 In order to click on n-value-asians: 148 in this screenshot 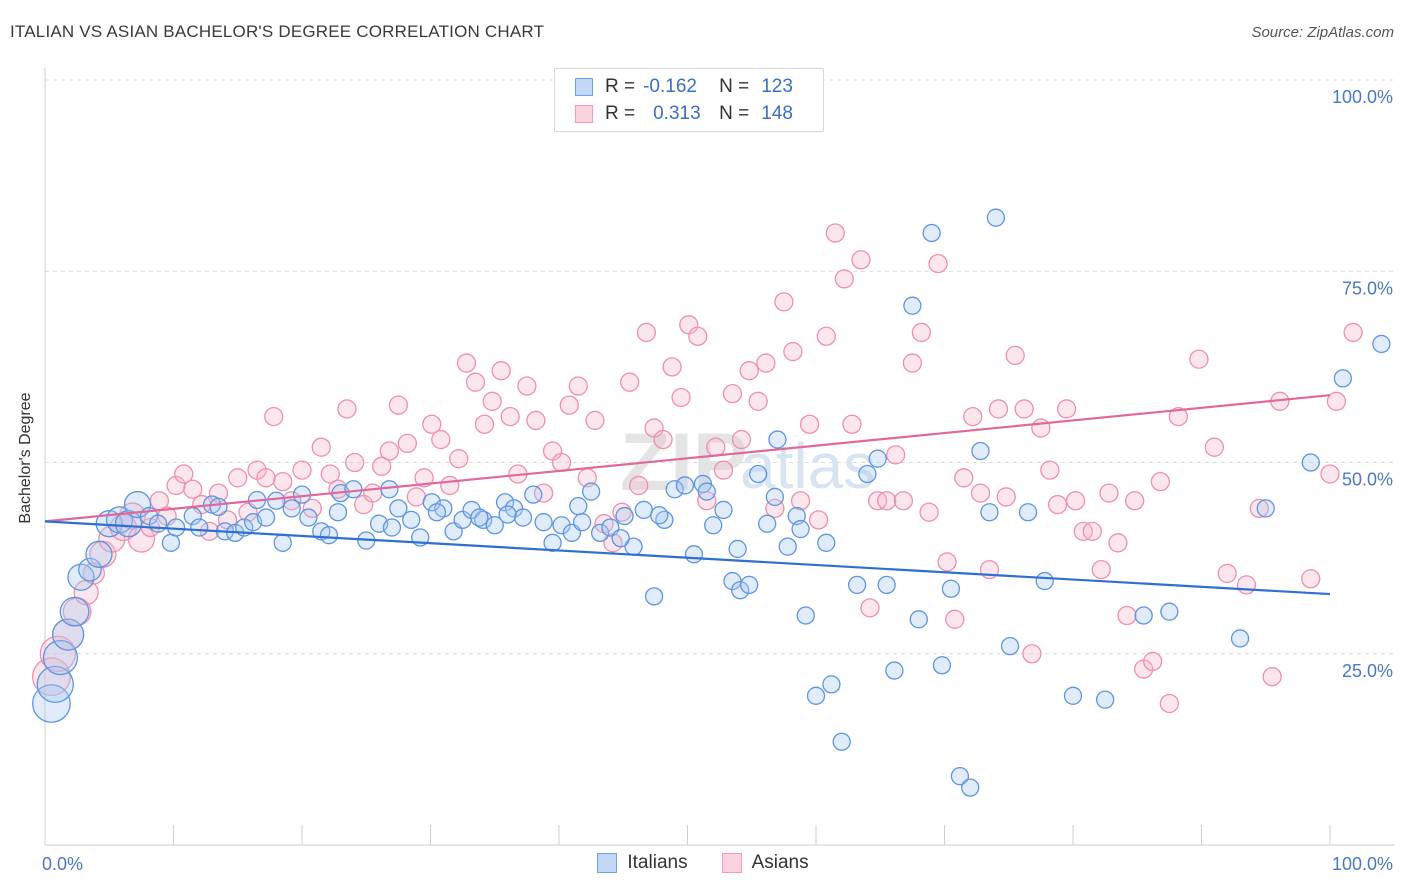, I will do `click(777, 113)`.